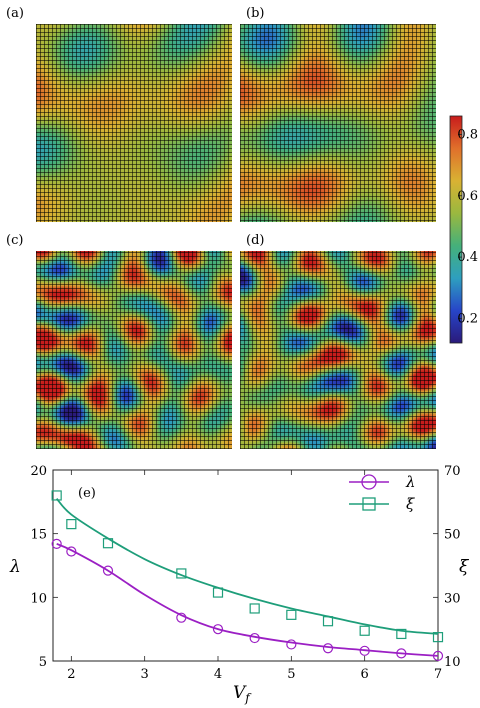  Describe the element at coordinates (463, 229) in the screenshot. I see `colorbar: 0.8 0.6 0.4 0.2` at that location.